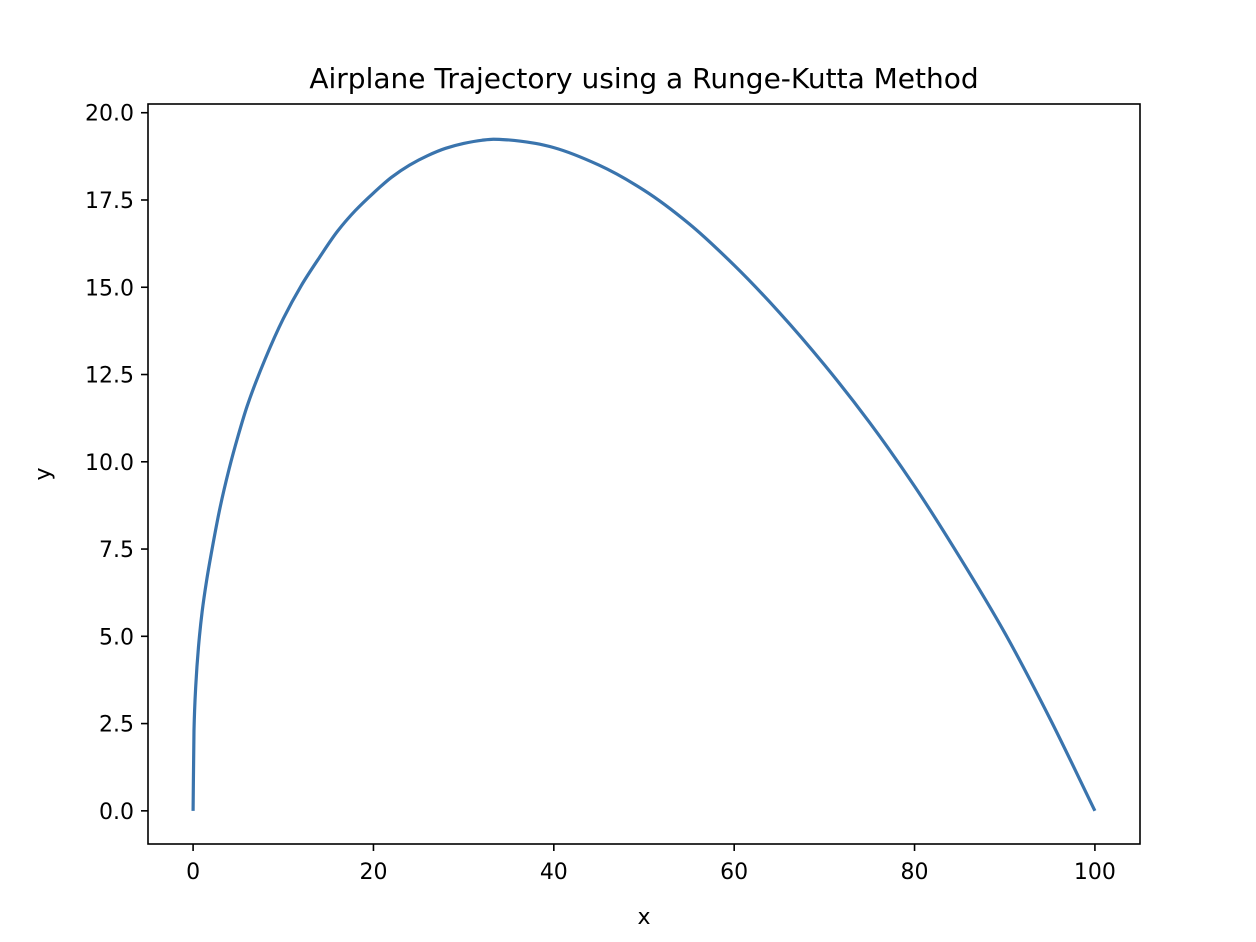 This screenshot has width=1256, height=942. What do you see at coordinates (116, 812) in the screenshot?
I see `y-tick-label: 0.0` at bounding box center [116, 812].